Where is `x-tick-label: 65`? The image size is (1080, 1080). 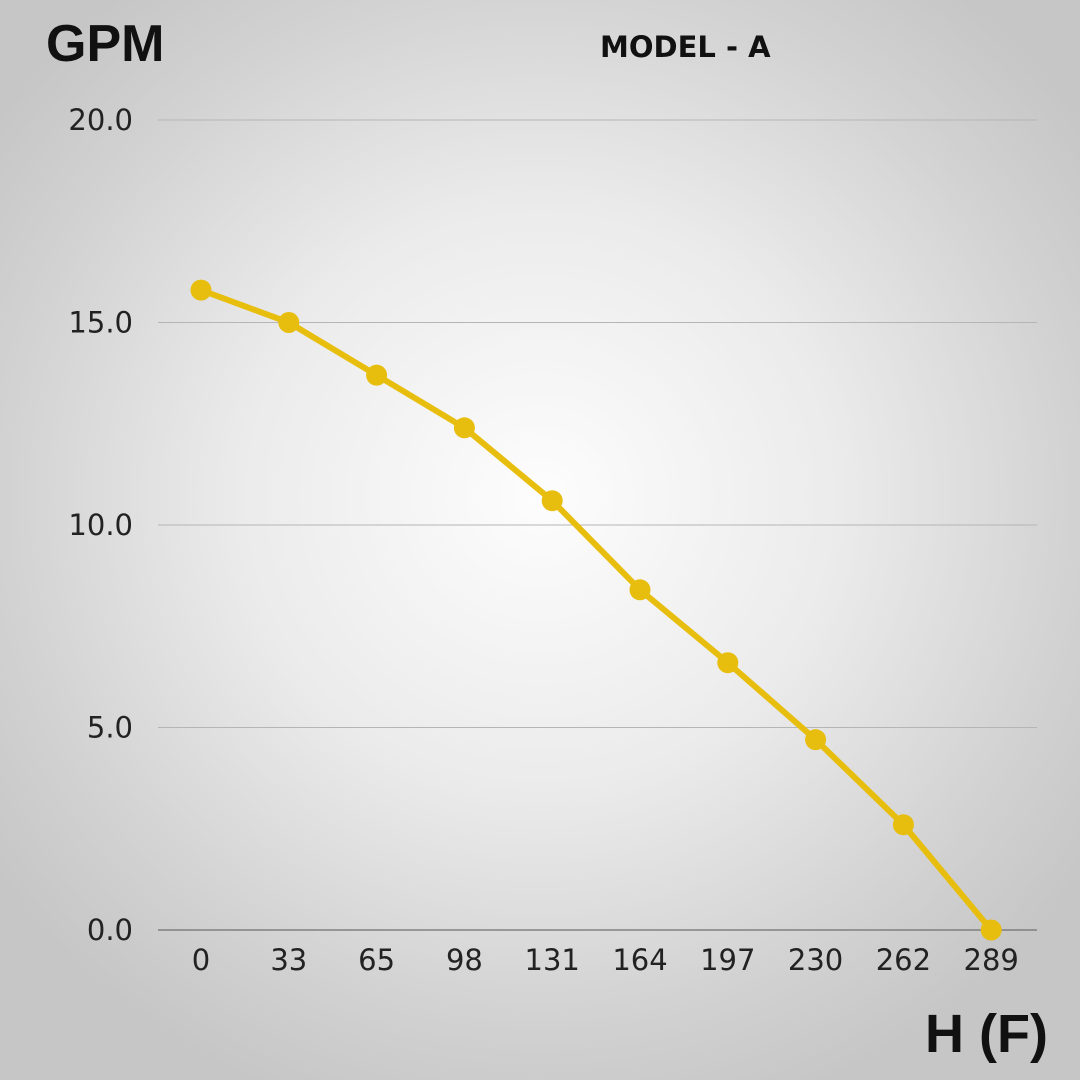 x-tick-label: 65 is located at coordinates (376, 960).